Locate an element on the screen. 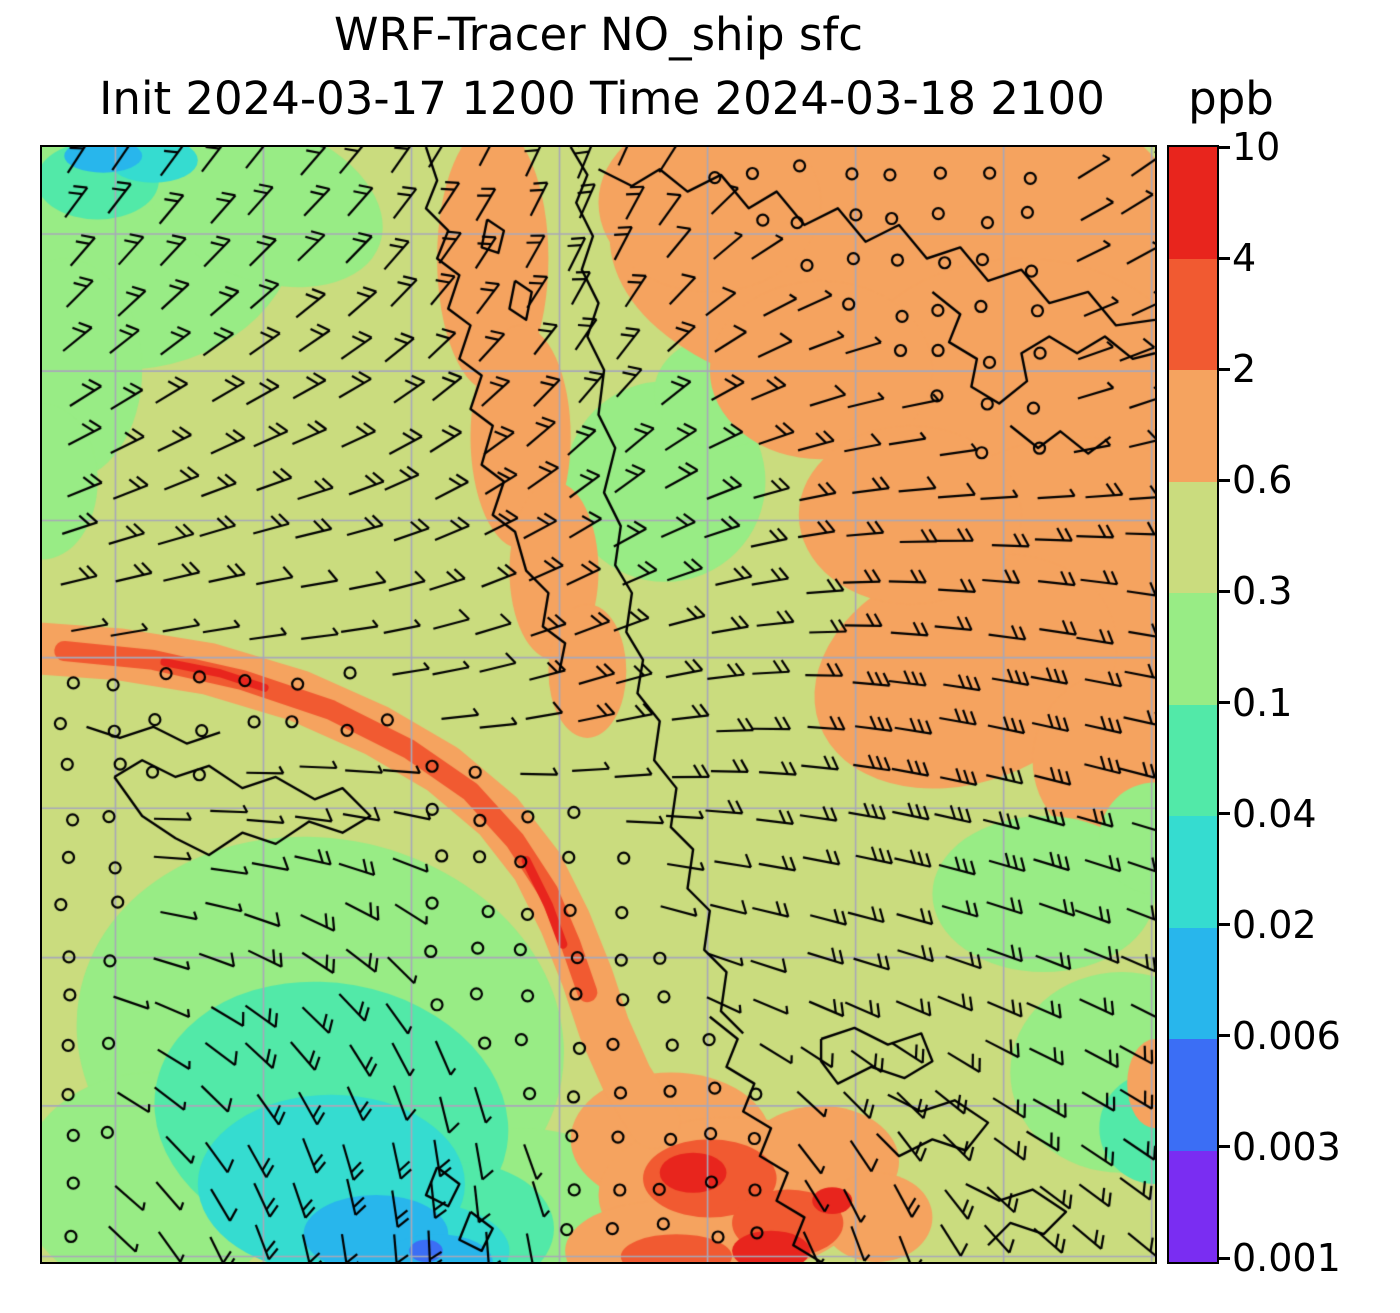  colorbar is located at coordinates (1193, 704).